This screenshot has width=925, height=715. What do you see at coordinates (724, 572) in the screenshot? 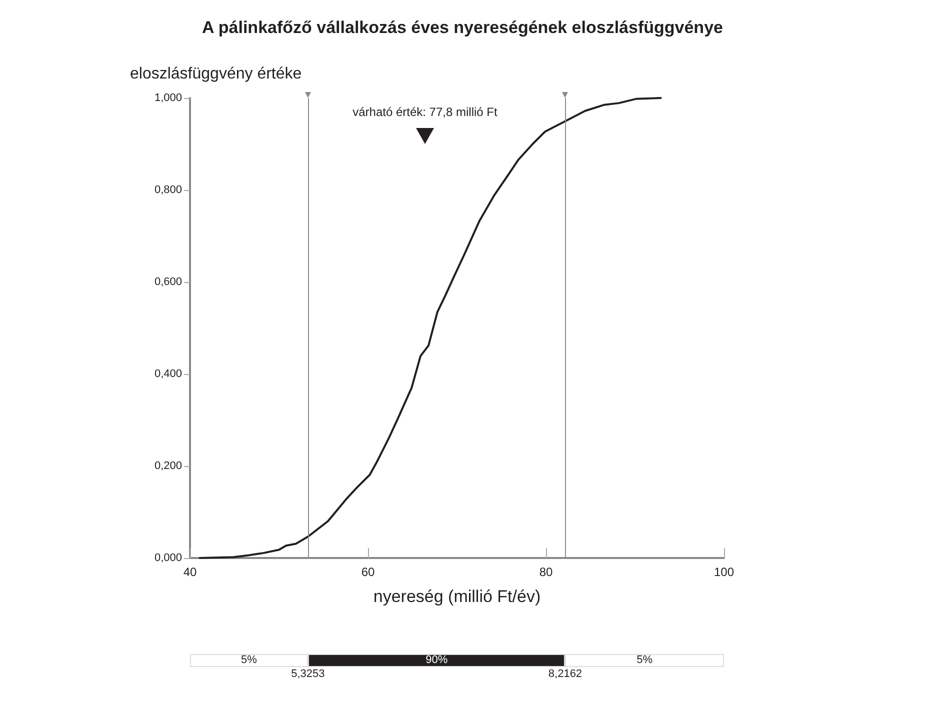
I see `x-tick-label: 100` at bounding box center [724, 572].